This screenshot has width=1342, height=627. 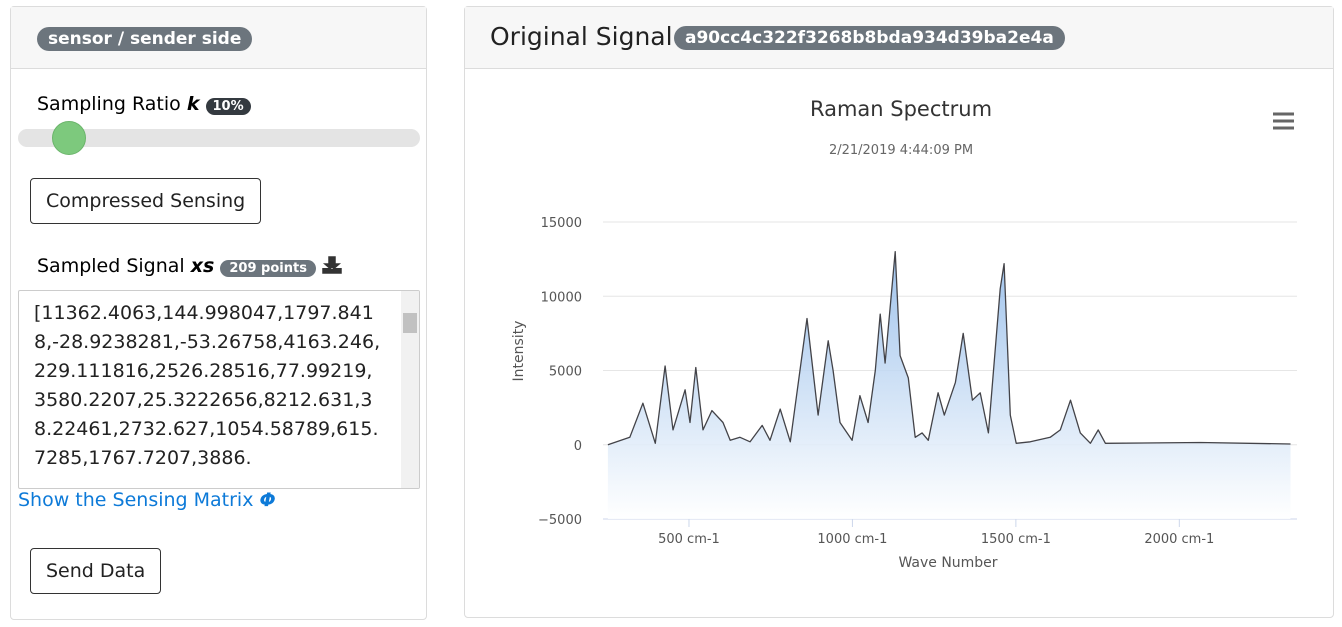 I want to click on link-text: Show the Sensing Matrix, so click(x=136, y=500).